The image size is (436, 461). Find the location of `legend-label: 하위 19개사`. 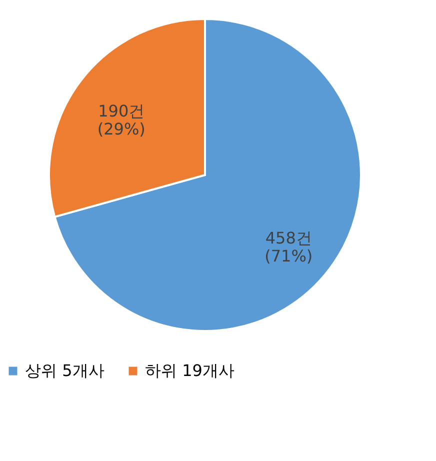

legend-label: 하위 19개사 is located at coordinates (189, 370).